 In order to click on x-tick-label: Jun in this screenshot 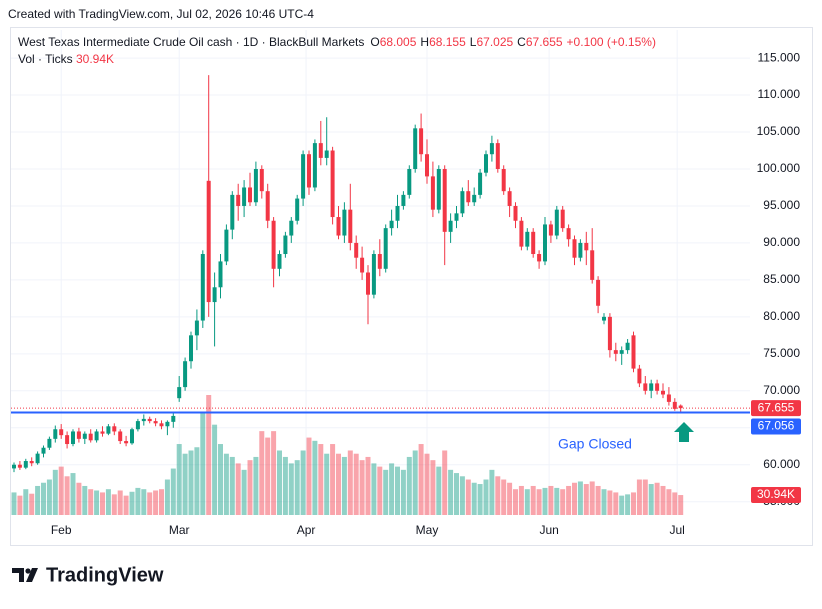, I will do `click(548, 530)`.